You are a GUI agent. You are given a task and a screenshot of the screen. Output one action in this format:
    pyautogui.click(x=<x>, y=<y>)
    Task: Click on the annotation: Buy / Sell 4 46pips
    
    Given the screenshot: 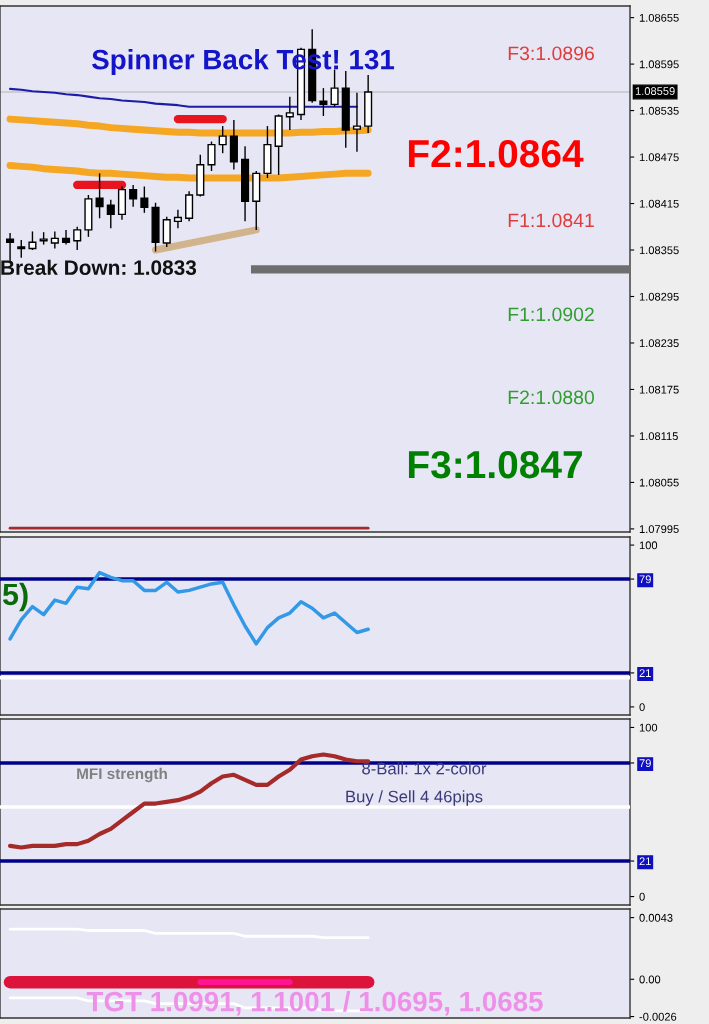 What is the action you would take?
    pyautogui.click(x=414, y=798)
    